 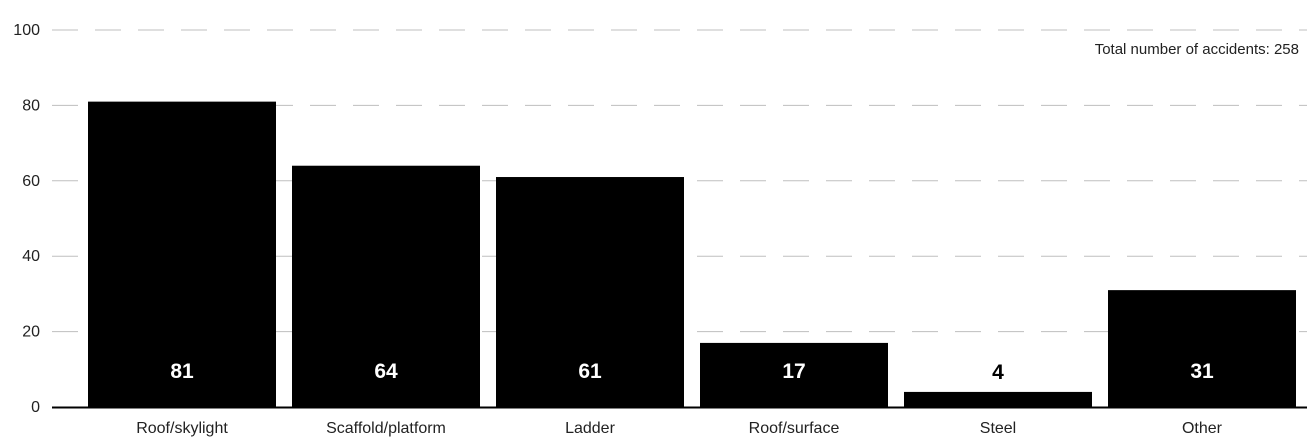 What do you see at coordinates (590, 428) in the screenshot?
I see `x-category-label: Ladder` at bounding box center [590, 428].